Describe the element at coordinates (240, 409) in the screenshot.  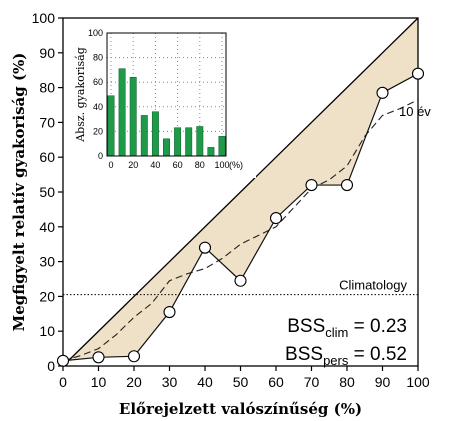
I see `x-axis-title: Előrejelzett valószínűség (%)` at that location.